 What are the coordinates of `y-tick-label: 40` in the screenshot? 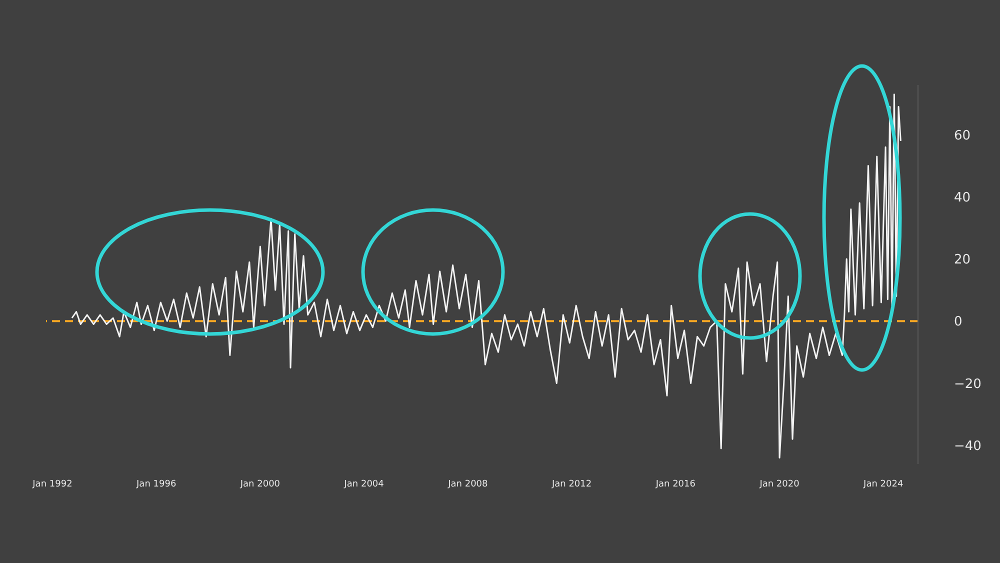 It's located at (962, 198).